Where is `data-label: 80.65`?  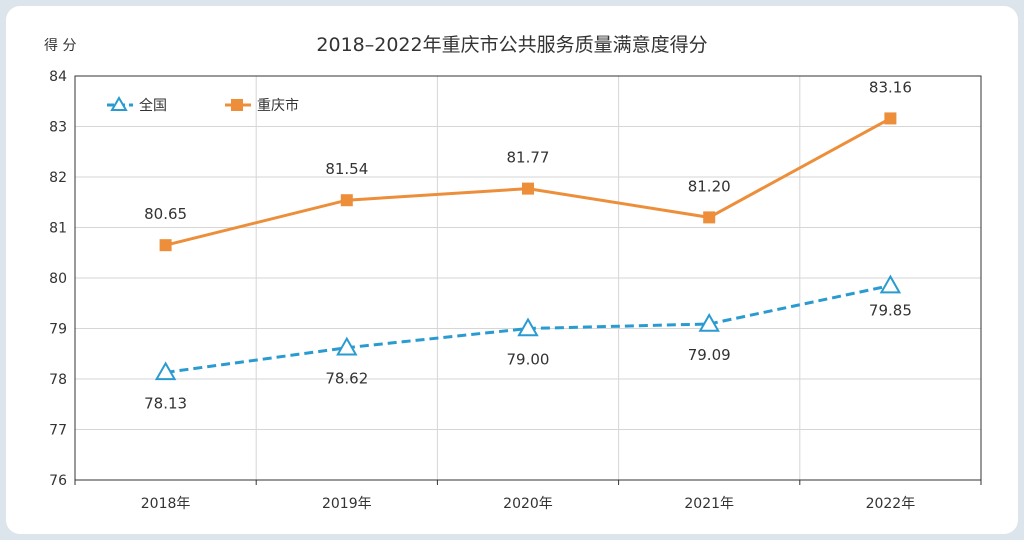
data-label: 80.65 is located at coordinates (165, 214).